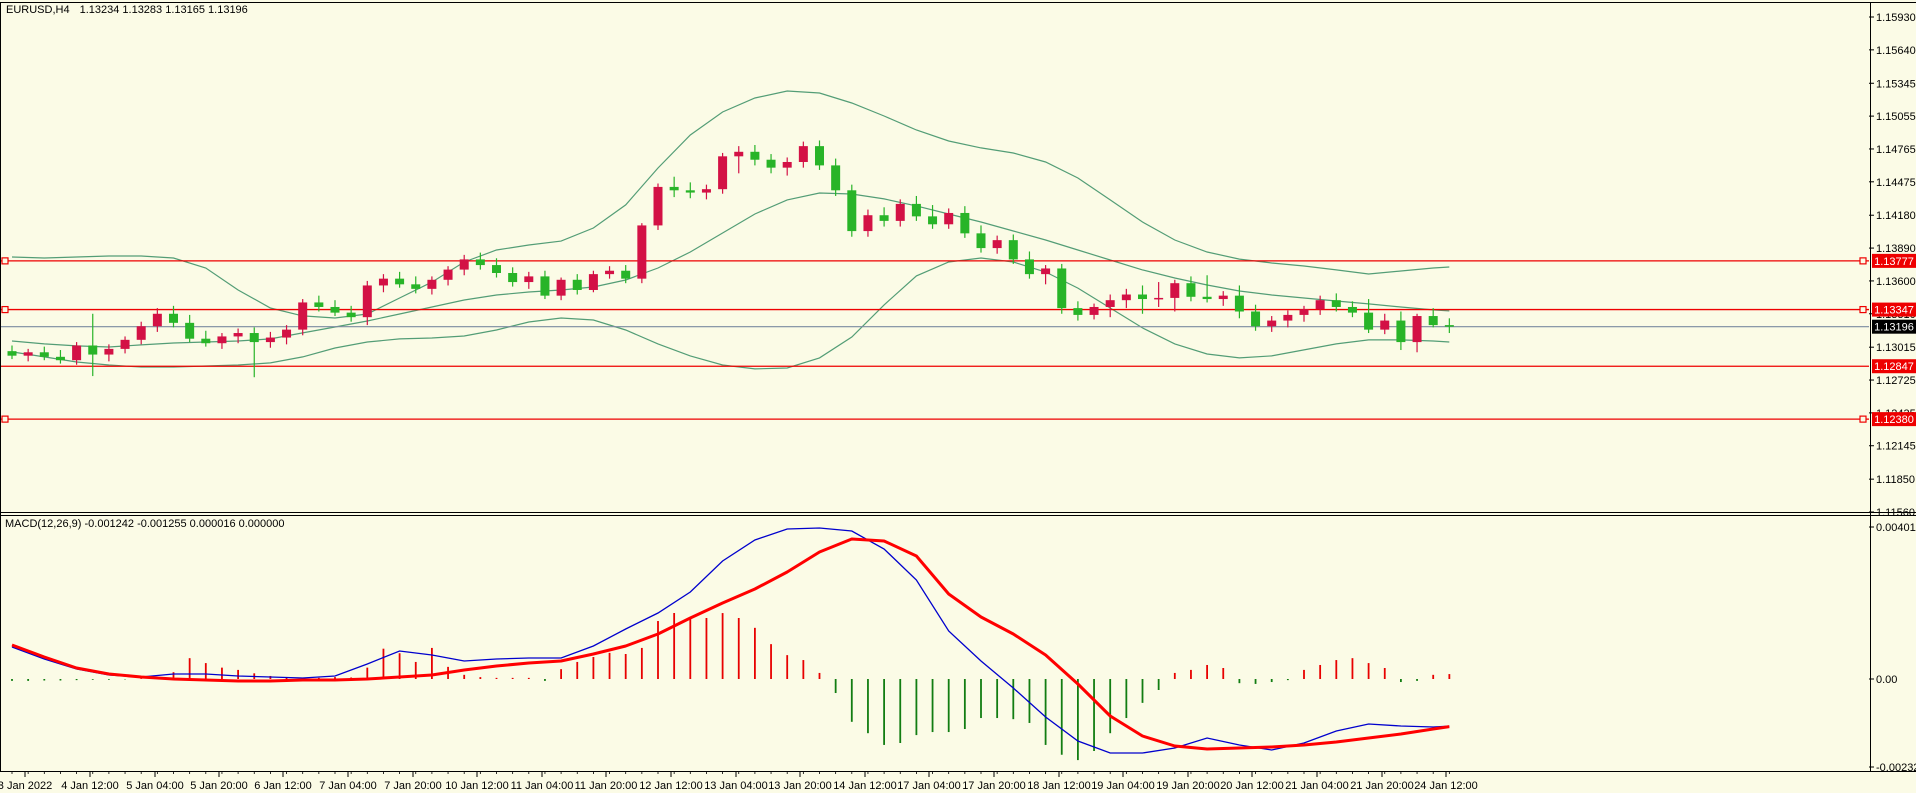 The height and width of the screenshot is (793, 1916). What do you see at coordinates (800, 786) in the screenshot?
I see `time-tick-label: 13 Jan 20:00` at bounding box center [800, 786].